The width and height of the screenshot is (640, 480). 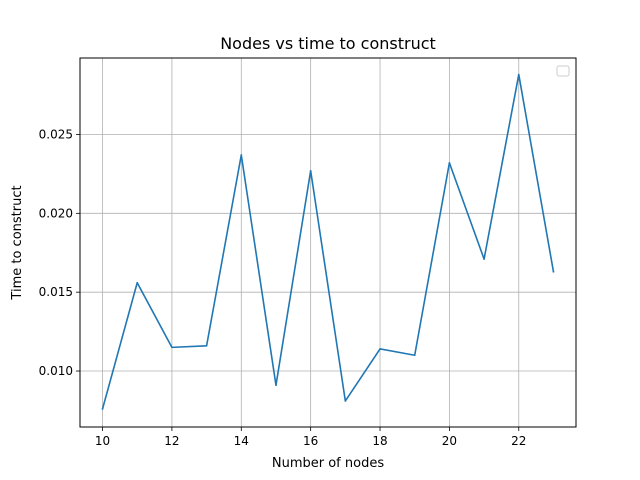 I want to click on chart-title: Nodes vs time to construct, so click(x=328, y=43).